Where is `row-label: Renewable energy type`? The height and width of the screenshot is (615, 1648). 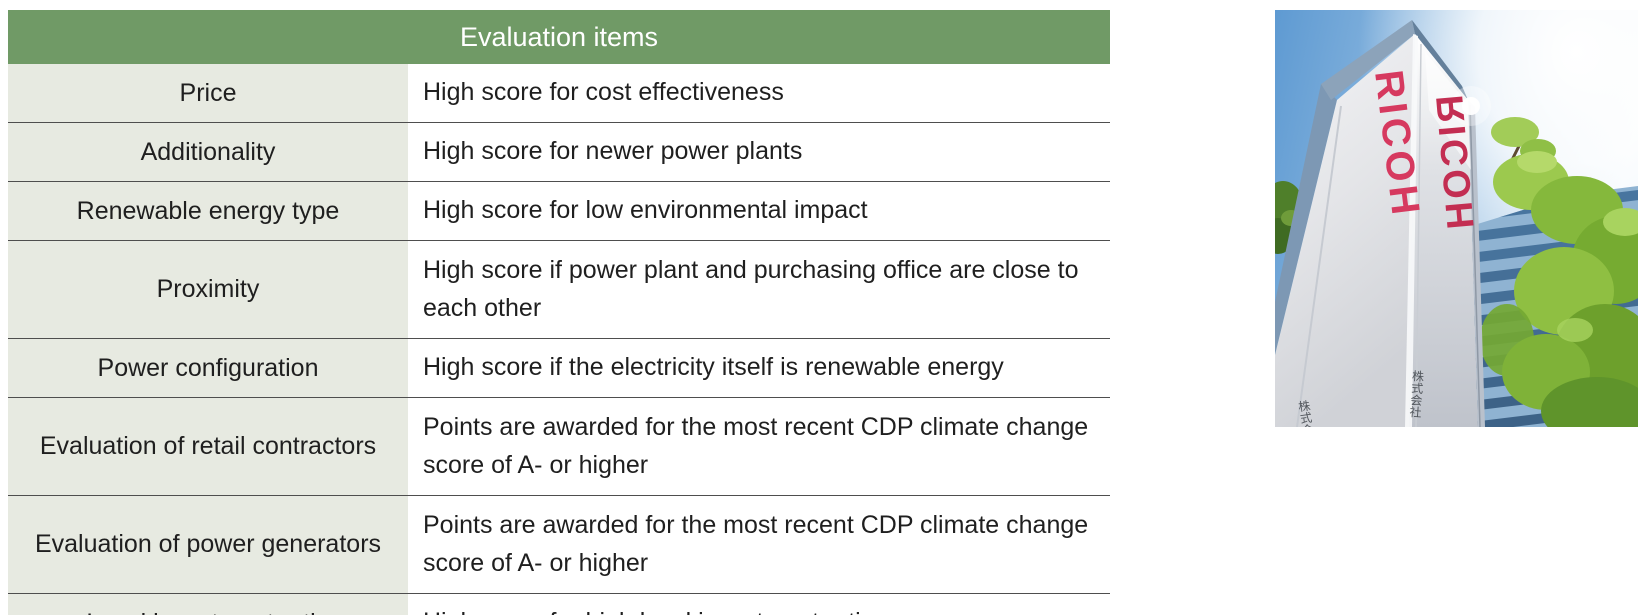
row-label: Renewable energy type is located at coordinates (208, 211).